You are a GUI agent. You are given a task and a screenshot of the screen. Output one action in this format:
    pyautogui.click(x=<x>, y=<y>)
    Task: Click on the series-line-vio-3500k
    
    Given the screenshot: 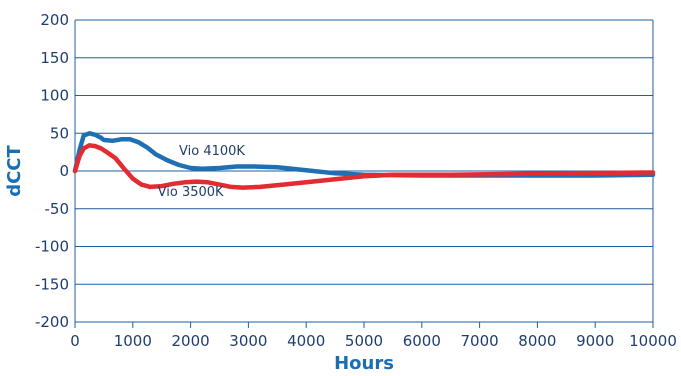 What is the action you would take?
    pyautogui.click(x=364, y=166)
    